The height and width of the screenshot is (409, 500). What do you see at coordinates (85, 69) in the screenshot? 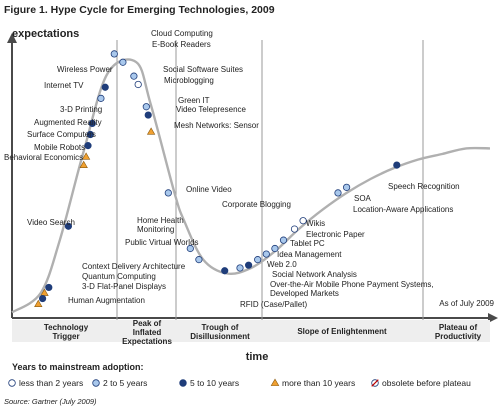
I see `technology-label: Wireless Power` at bounding box center [85, 69].